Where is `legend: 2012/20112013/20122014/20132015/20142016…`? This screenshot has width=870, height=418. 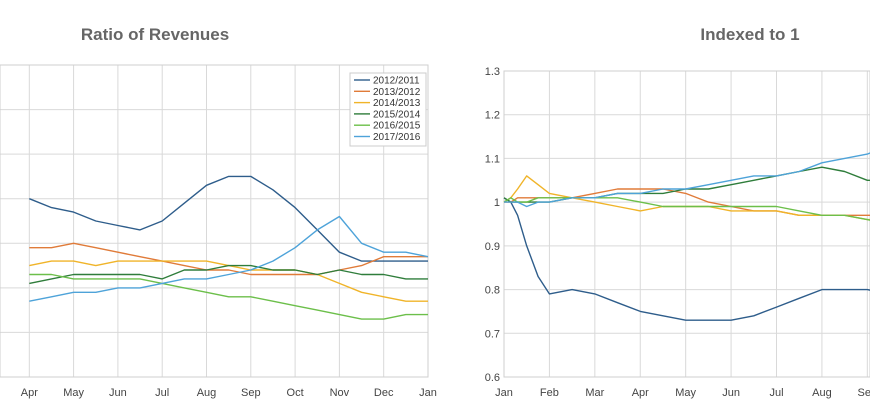
legend: 2012/20112013/20122014/20132015/20142016… is located at coordinates (388, 109).